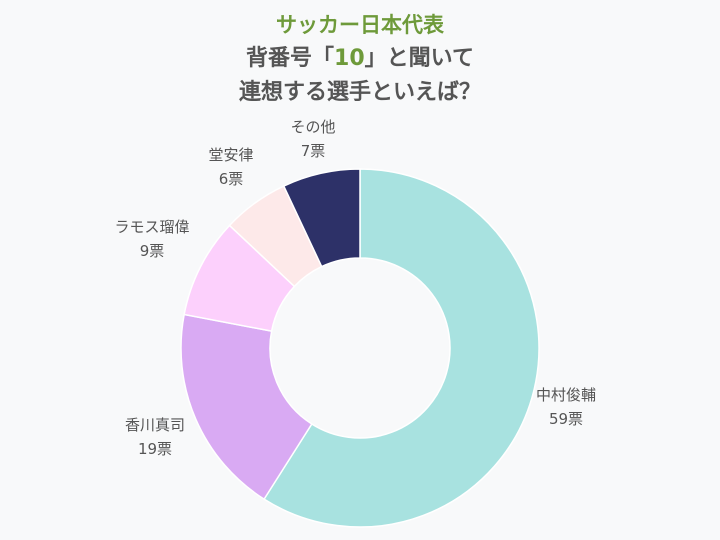  I want to click on slice-name-label-4: 堂安律, so click(230, 155).